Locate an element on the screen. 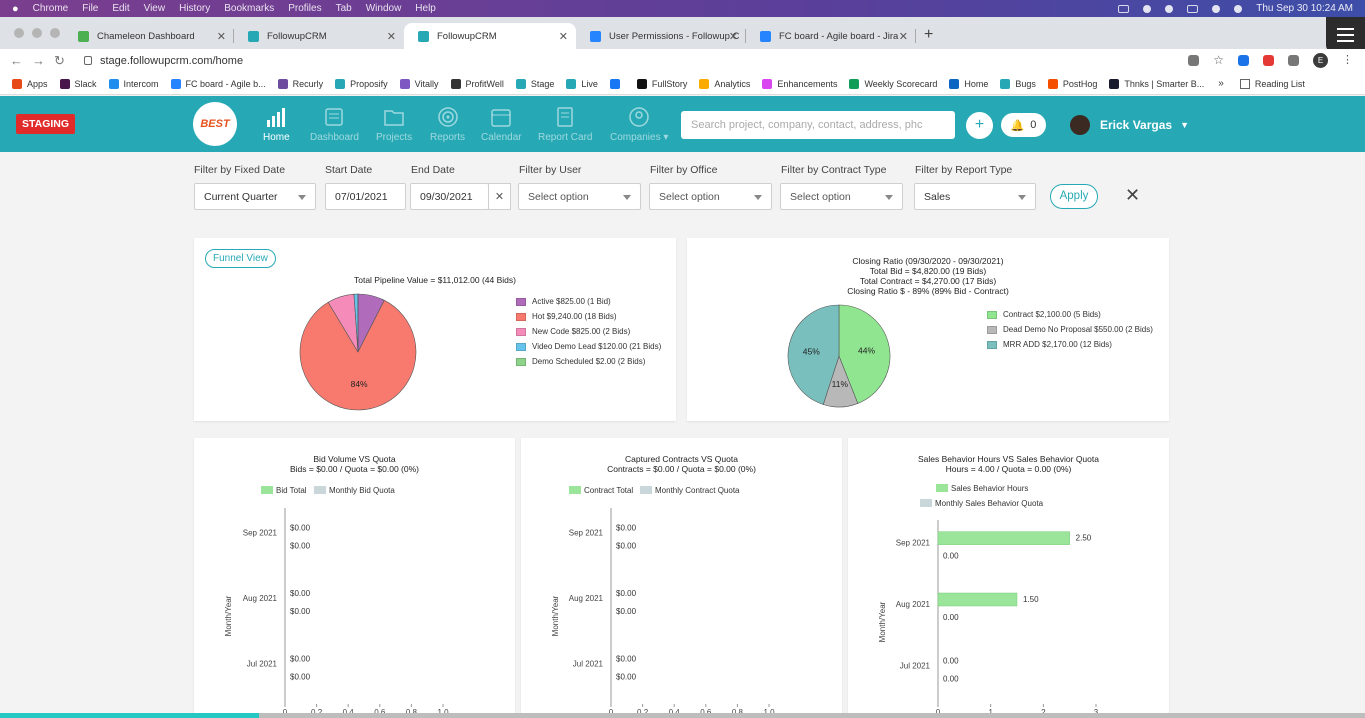 The height and width of the screenshot is (718, 1365). browser-tab: Chameleon Dashboard ✕ is located at coordinates (149, 36).